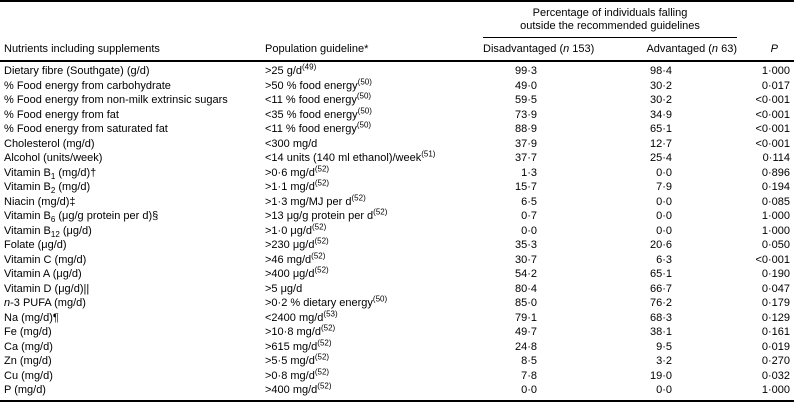  Describe the element at coordinates (775, 317) in the screenshot. I see `p-value: 0·129` at that location.